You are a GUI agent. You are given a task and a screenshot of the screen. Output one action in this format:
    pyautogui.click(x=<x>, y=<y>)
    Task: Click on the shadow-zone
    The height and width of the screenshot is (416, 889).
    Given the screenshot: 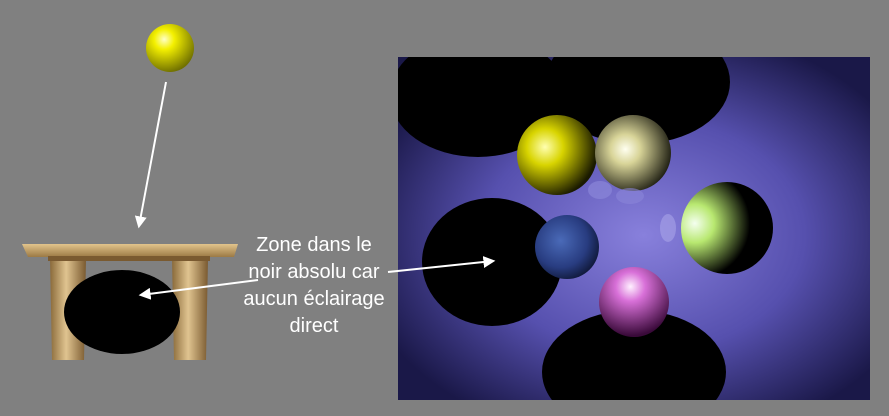 What is the action you would take?
    pyautogui.click(x=122, y=312)
    